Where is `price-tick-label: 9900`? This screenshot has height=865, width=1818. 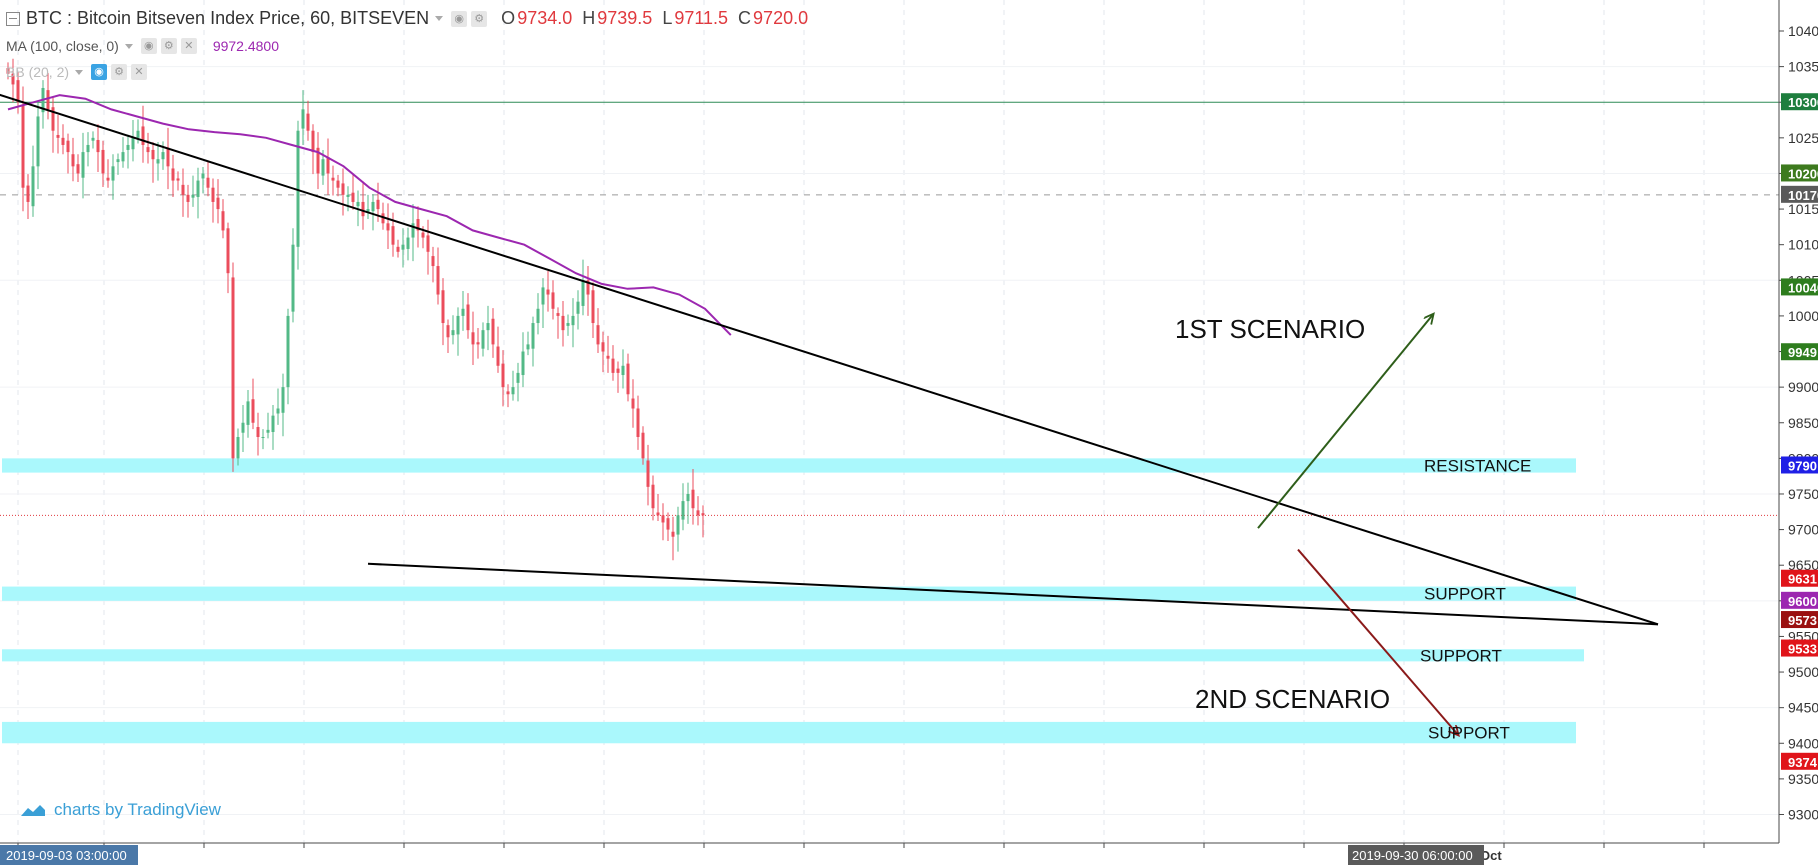 price-tick-label: 9900 is located at coordinates (1803, 387).